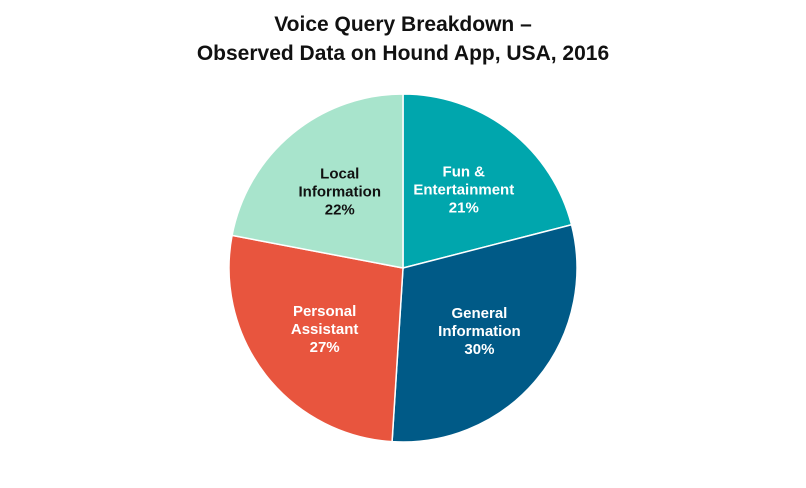  I want to click on pie-slice-label-3: Local Information 22%, so click(340, 192).